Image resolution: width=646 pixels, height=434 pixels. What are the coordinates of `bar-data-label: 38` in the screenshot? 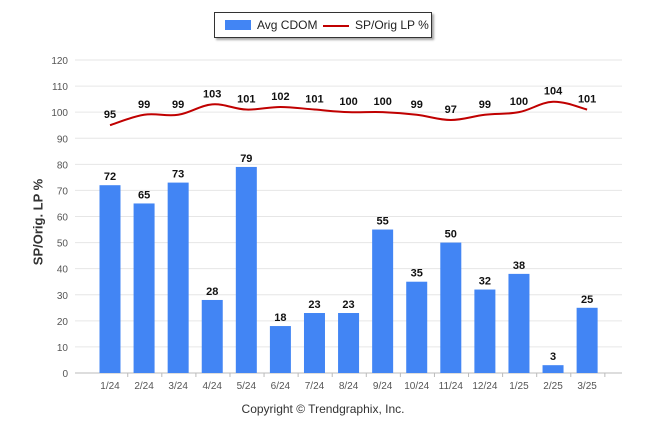 It's located at (519, 266).